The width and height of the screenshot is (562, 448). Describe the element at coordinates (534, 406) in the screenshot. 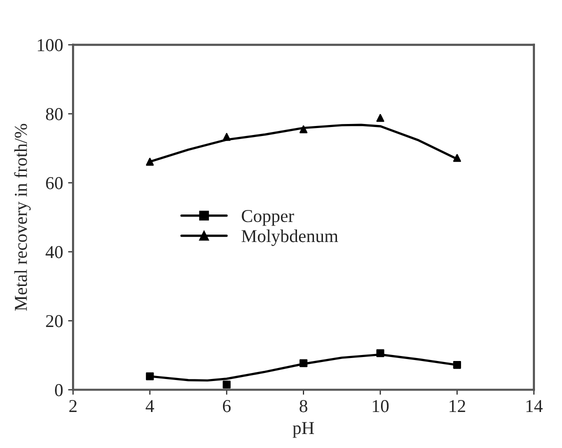

I see `x-tick-label: 14` at that location.